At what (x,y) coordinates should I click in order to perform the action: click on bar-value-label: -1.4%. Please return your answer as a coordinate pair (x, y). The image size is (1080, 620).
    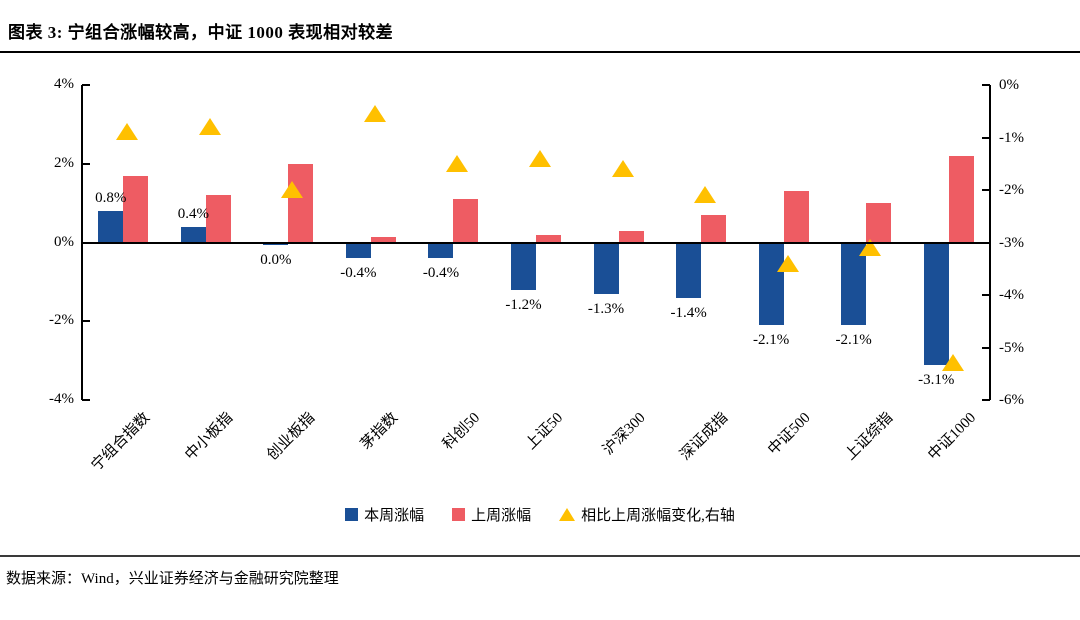
    Looking at the image, I should click on (688, 312).